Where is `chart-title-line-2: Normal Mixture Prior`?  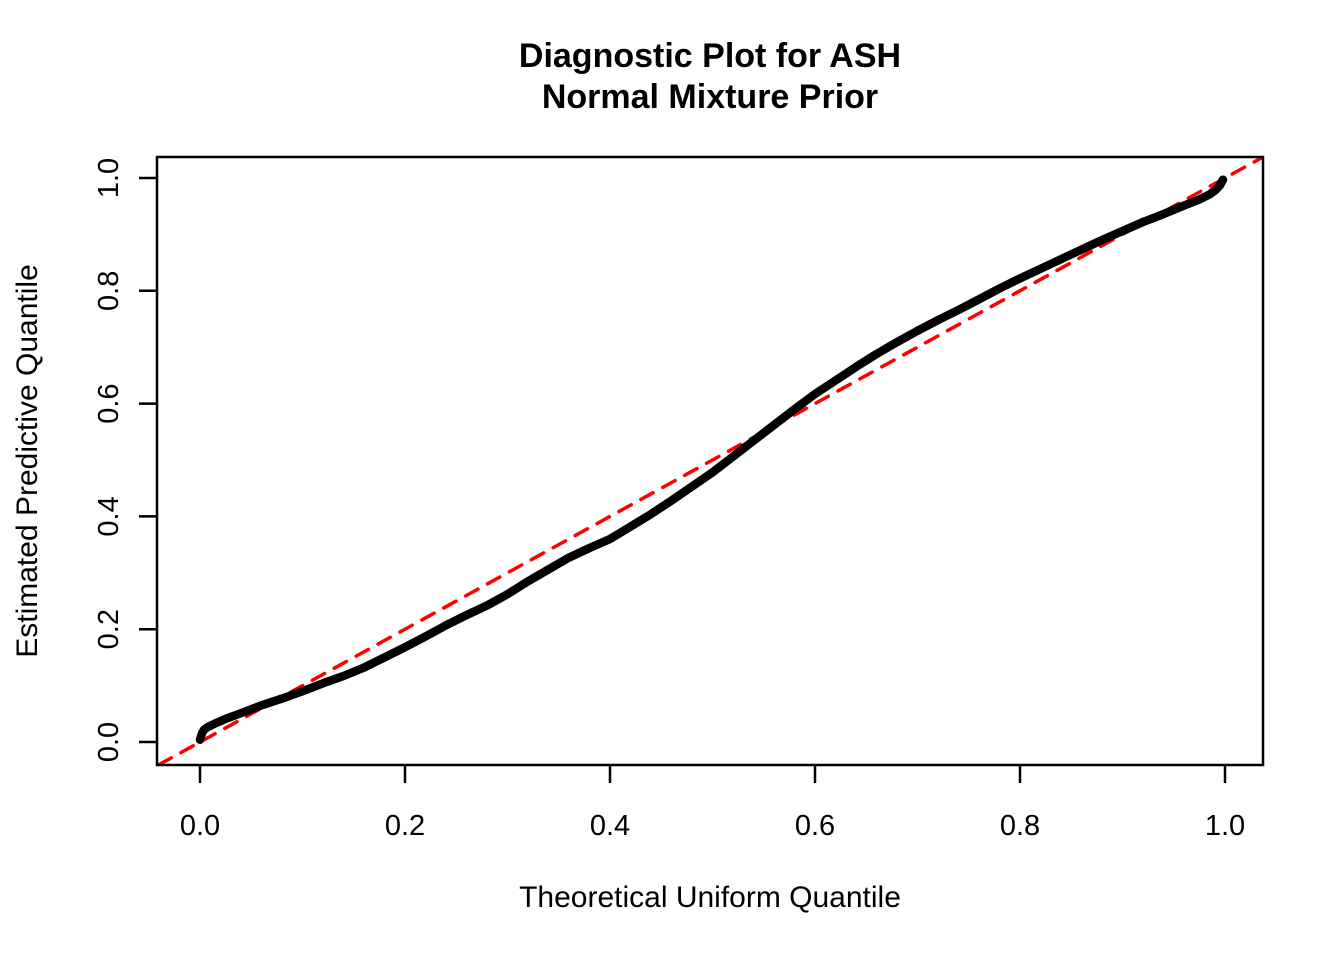
chart-title-line-2: Normal Mixture Prior is located at coordinates (710, 97).